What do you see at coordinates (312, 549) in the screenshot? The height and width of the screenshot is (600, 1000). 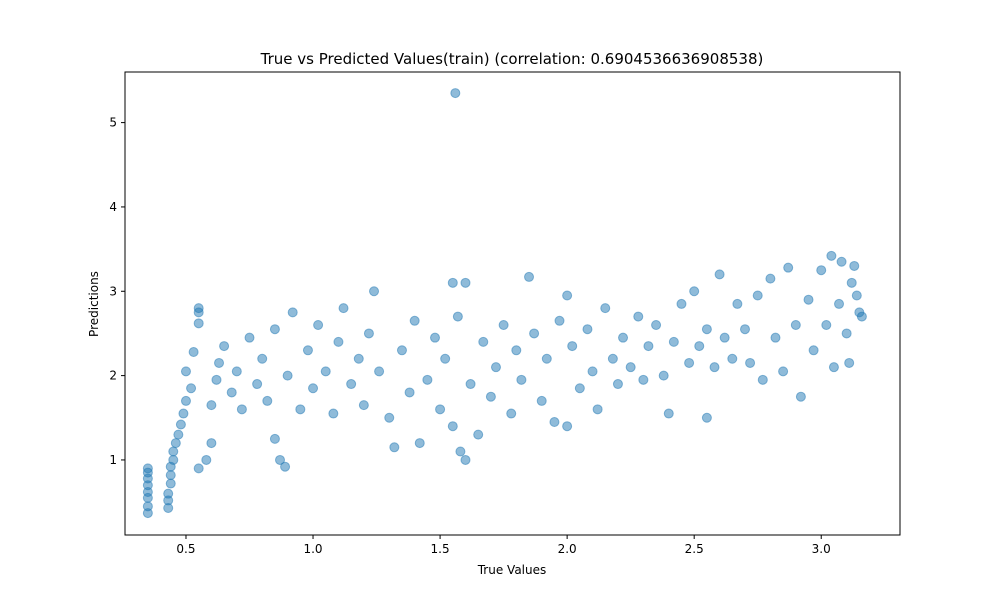 I see `x-tick-label: 1.0` at bounding box center [312, 549].